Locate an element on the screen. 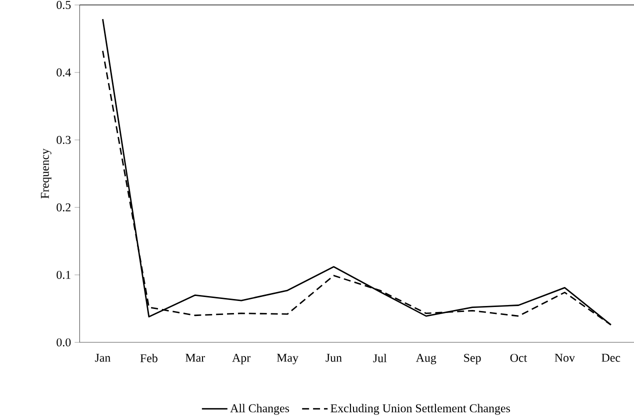 This screenshot has width=634, height=420. y-tick-label: 0.4 is located at coordinates (63, 72).